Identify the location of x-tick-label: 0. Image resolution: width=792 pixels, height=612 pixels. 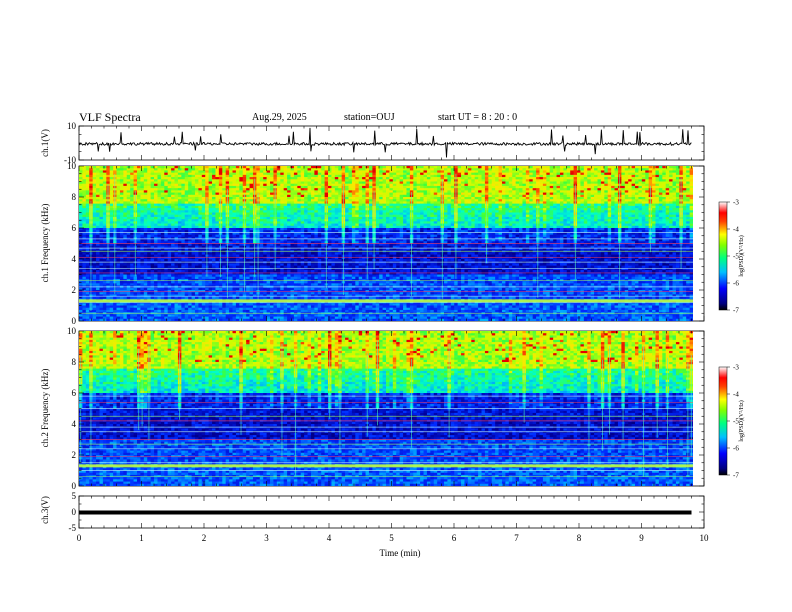
(79, 538).